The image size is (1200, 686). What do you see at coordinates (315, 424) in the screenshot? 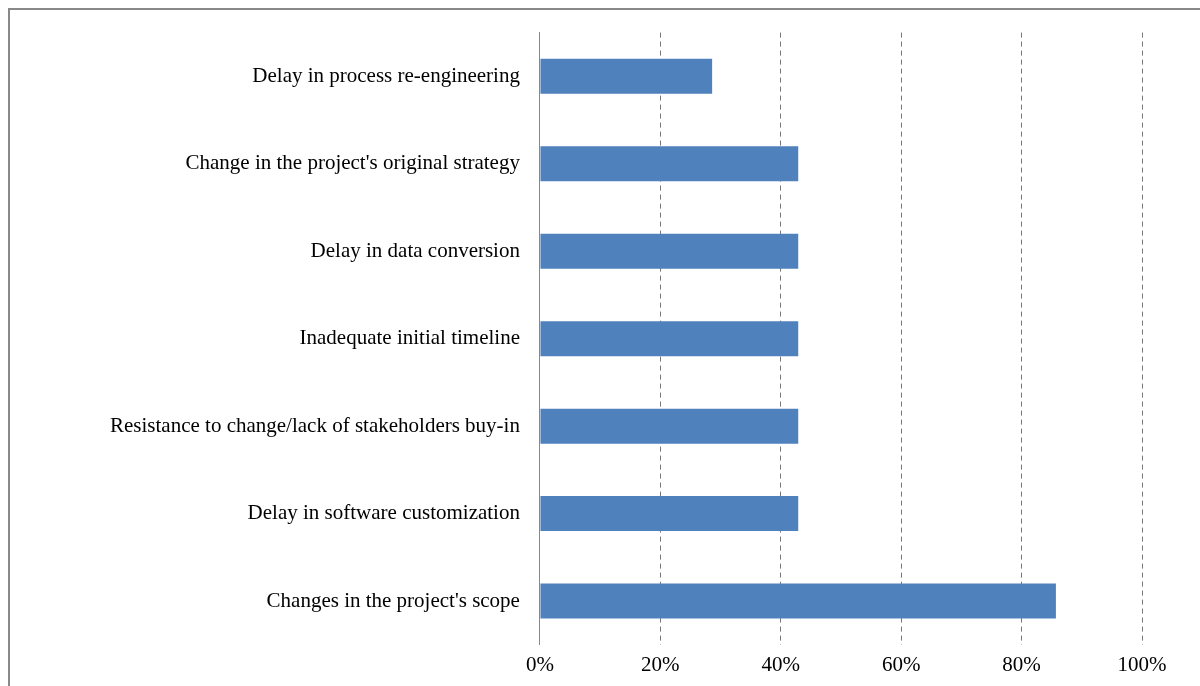
I see `y-tick-label: Resistance to change/lack of stakeholders buy-in` at bounding box center [315, 424].